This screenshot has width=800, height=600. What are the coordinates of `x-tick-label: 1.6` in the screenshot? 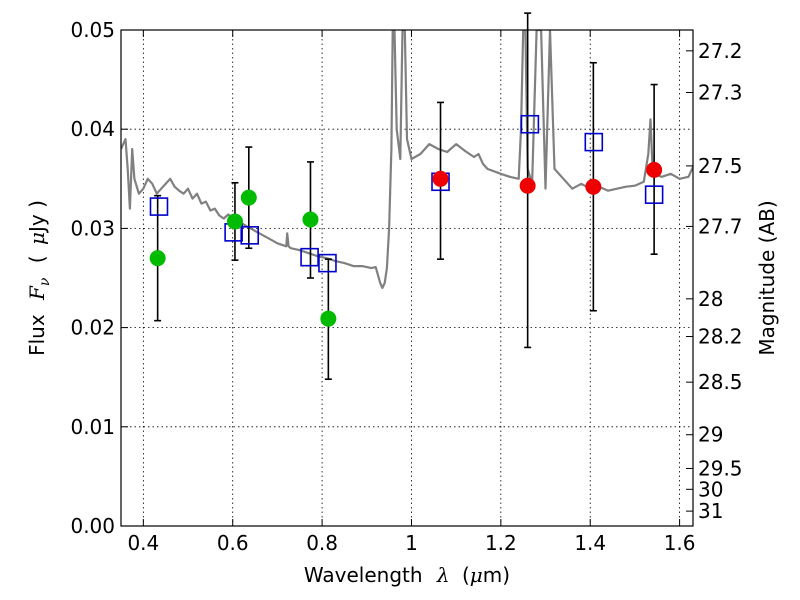 It's located at (680, 543).